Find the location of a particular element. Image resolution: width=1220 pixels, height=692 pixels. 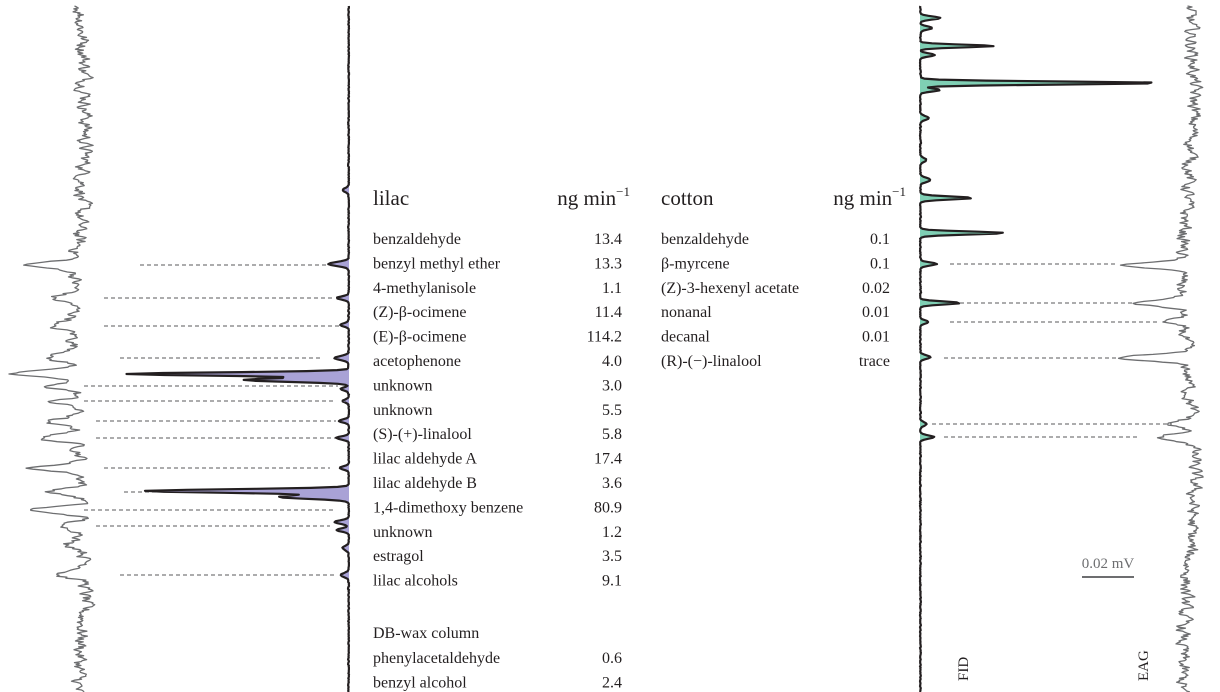

cotton-compound-name: nonanal is located at coordinates (686, 312).